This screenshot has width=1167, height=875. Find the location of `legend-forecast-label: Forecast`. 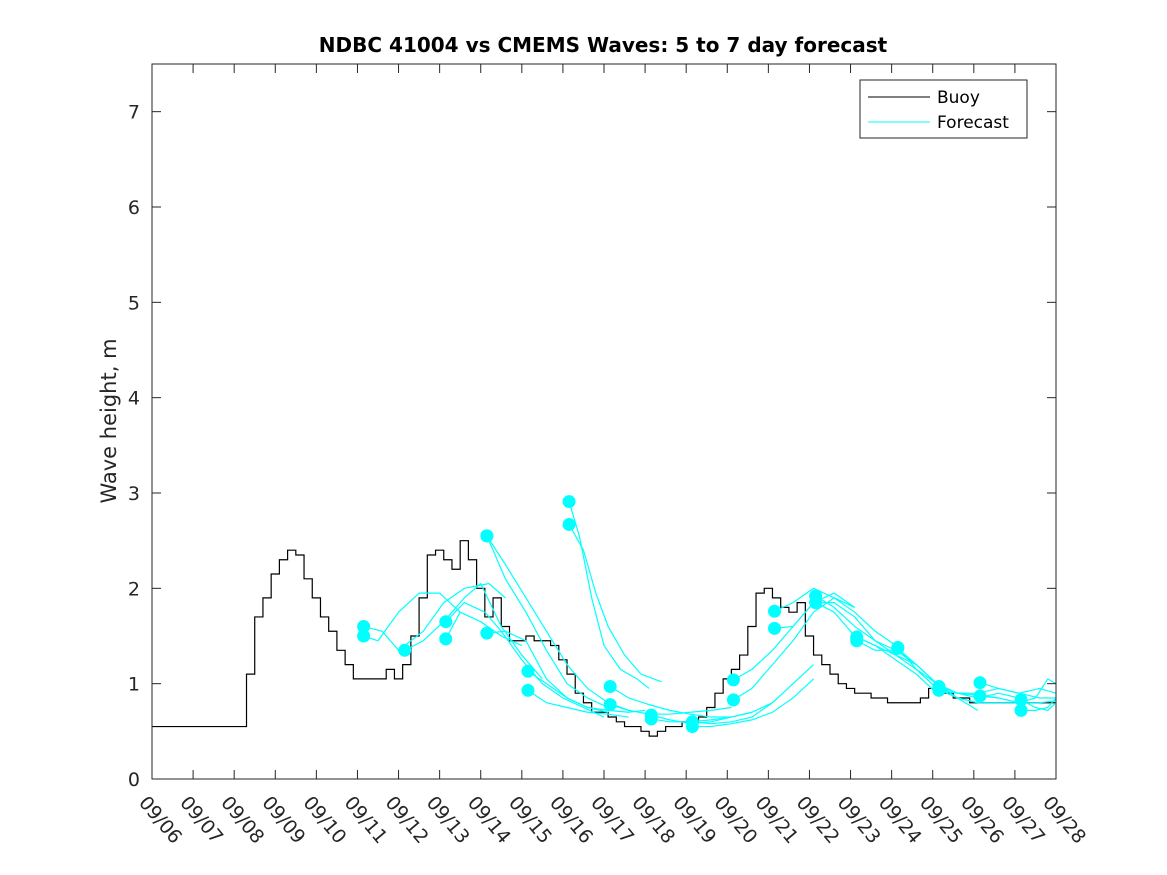

legend-forecast-label: Forecast is located at coordinates (973, 123).